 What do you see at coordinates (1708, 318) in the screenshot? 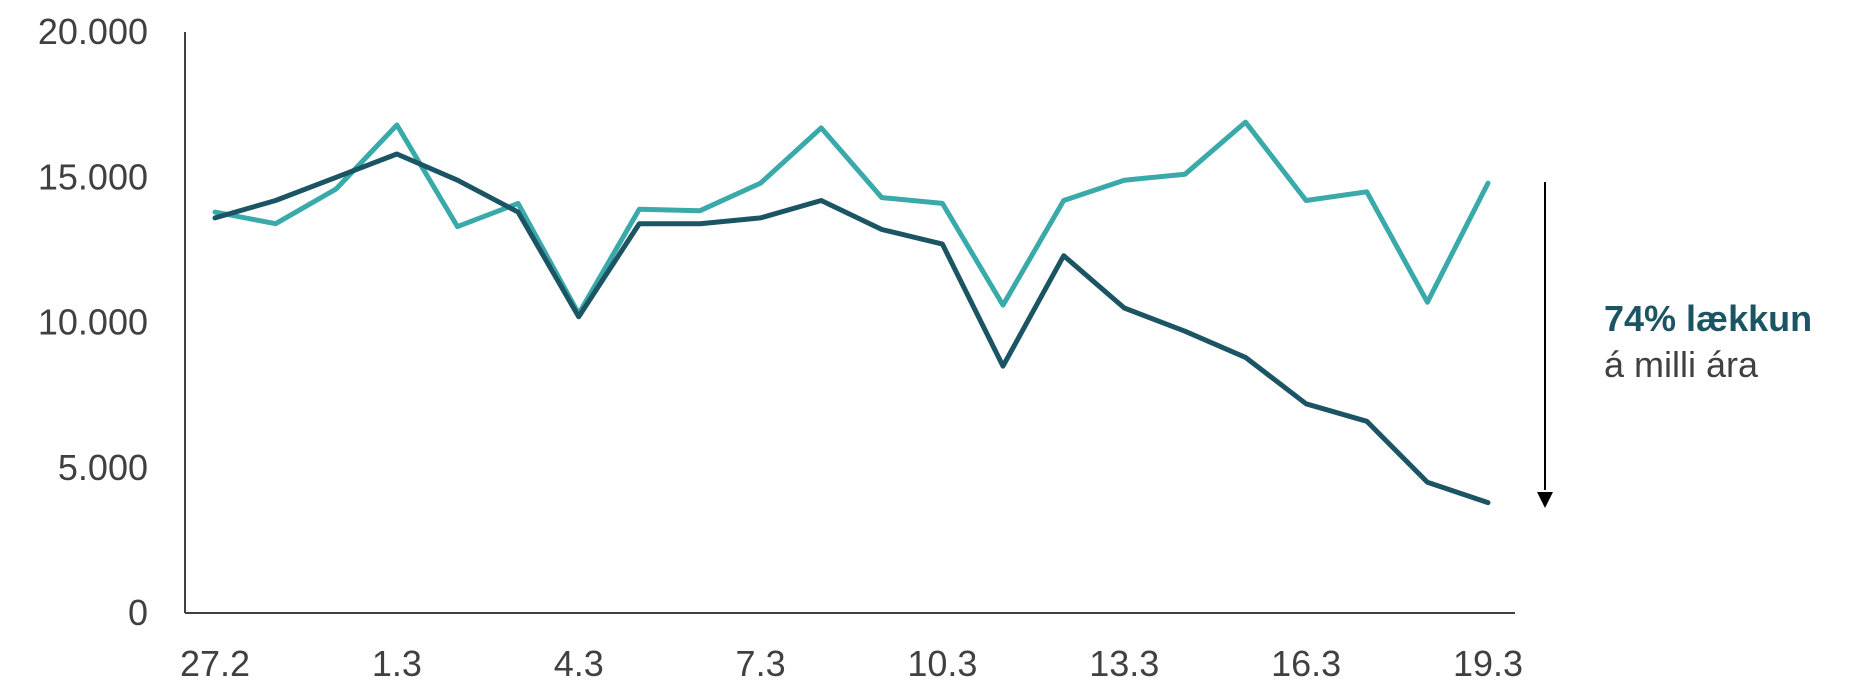
I see `annotation-headline: 74% lækkun` at bounding box center [1708, 318].